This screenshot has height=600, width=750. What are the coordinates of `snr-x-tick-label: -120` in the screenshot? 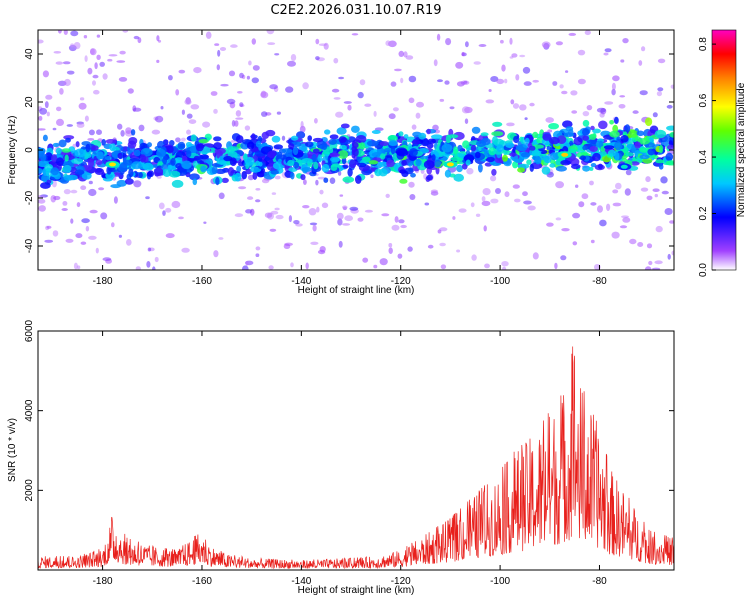 It's located at (401, 581).